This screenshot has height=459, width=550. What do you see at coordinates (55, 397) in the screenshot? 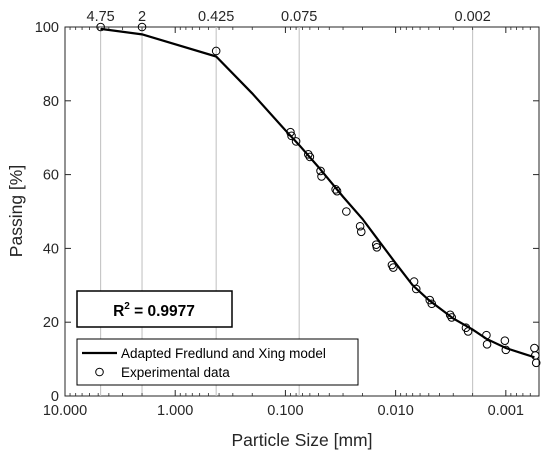
I see `y-tick-label: 0` at bounding box center [55, 397].